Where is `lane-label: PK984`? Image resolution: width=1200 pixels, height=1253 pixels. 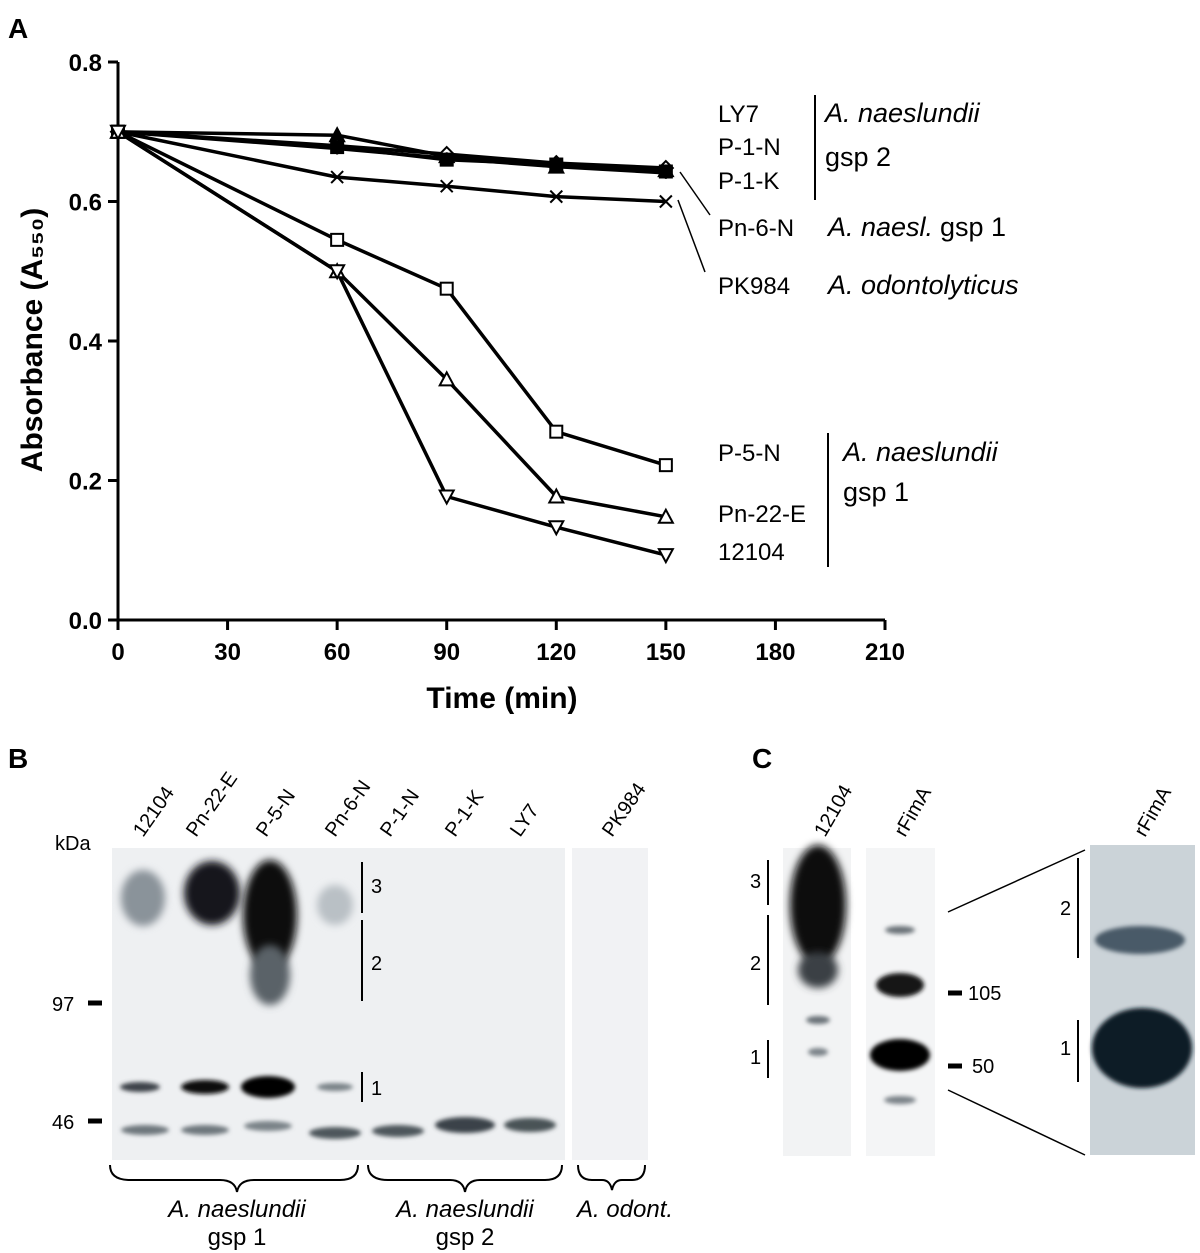
lane-label: PK984 is located at coordinates (624, 810).